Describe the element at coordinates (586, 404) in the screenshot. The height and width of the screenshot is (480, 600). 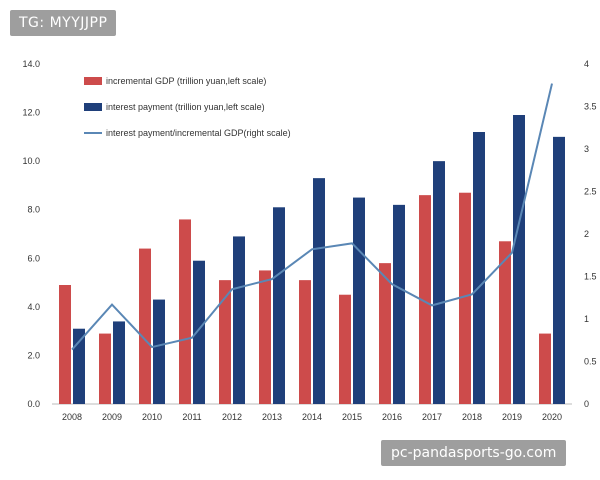
I see `right-axis-tick-label: 0` at that location.